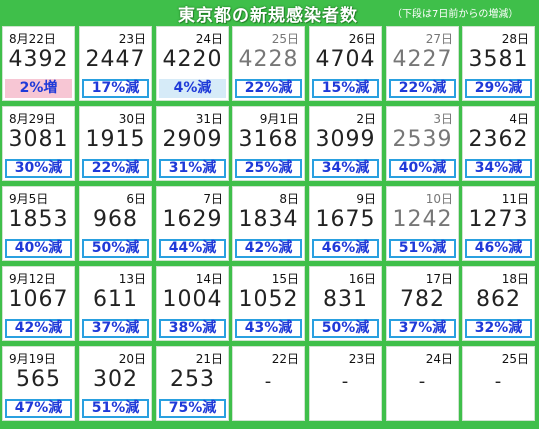 The image size is (539, 429). I want to click on day-cell: 9月12日 1067 42%減, so click(38, 303).